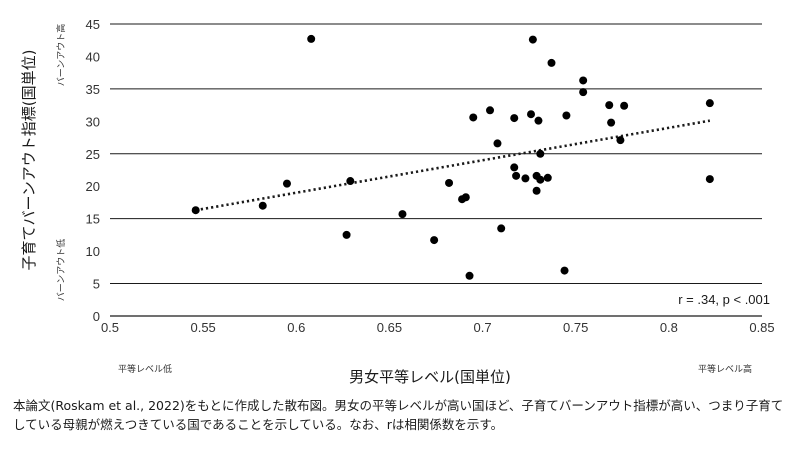 The width and height of the screenshot is (800, 450). I want to click on y-tick-label: 20, so click(93, 186).